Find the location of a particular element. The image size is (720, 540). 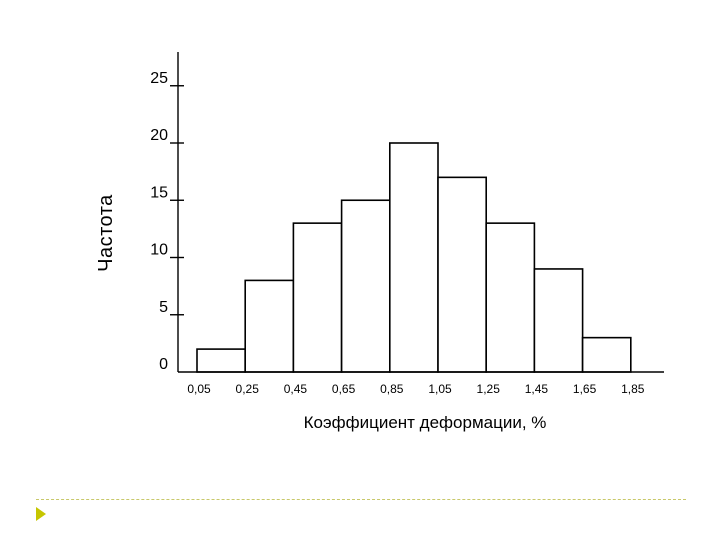

y-tick-label: 20 is located at coordinates (159, 135).